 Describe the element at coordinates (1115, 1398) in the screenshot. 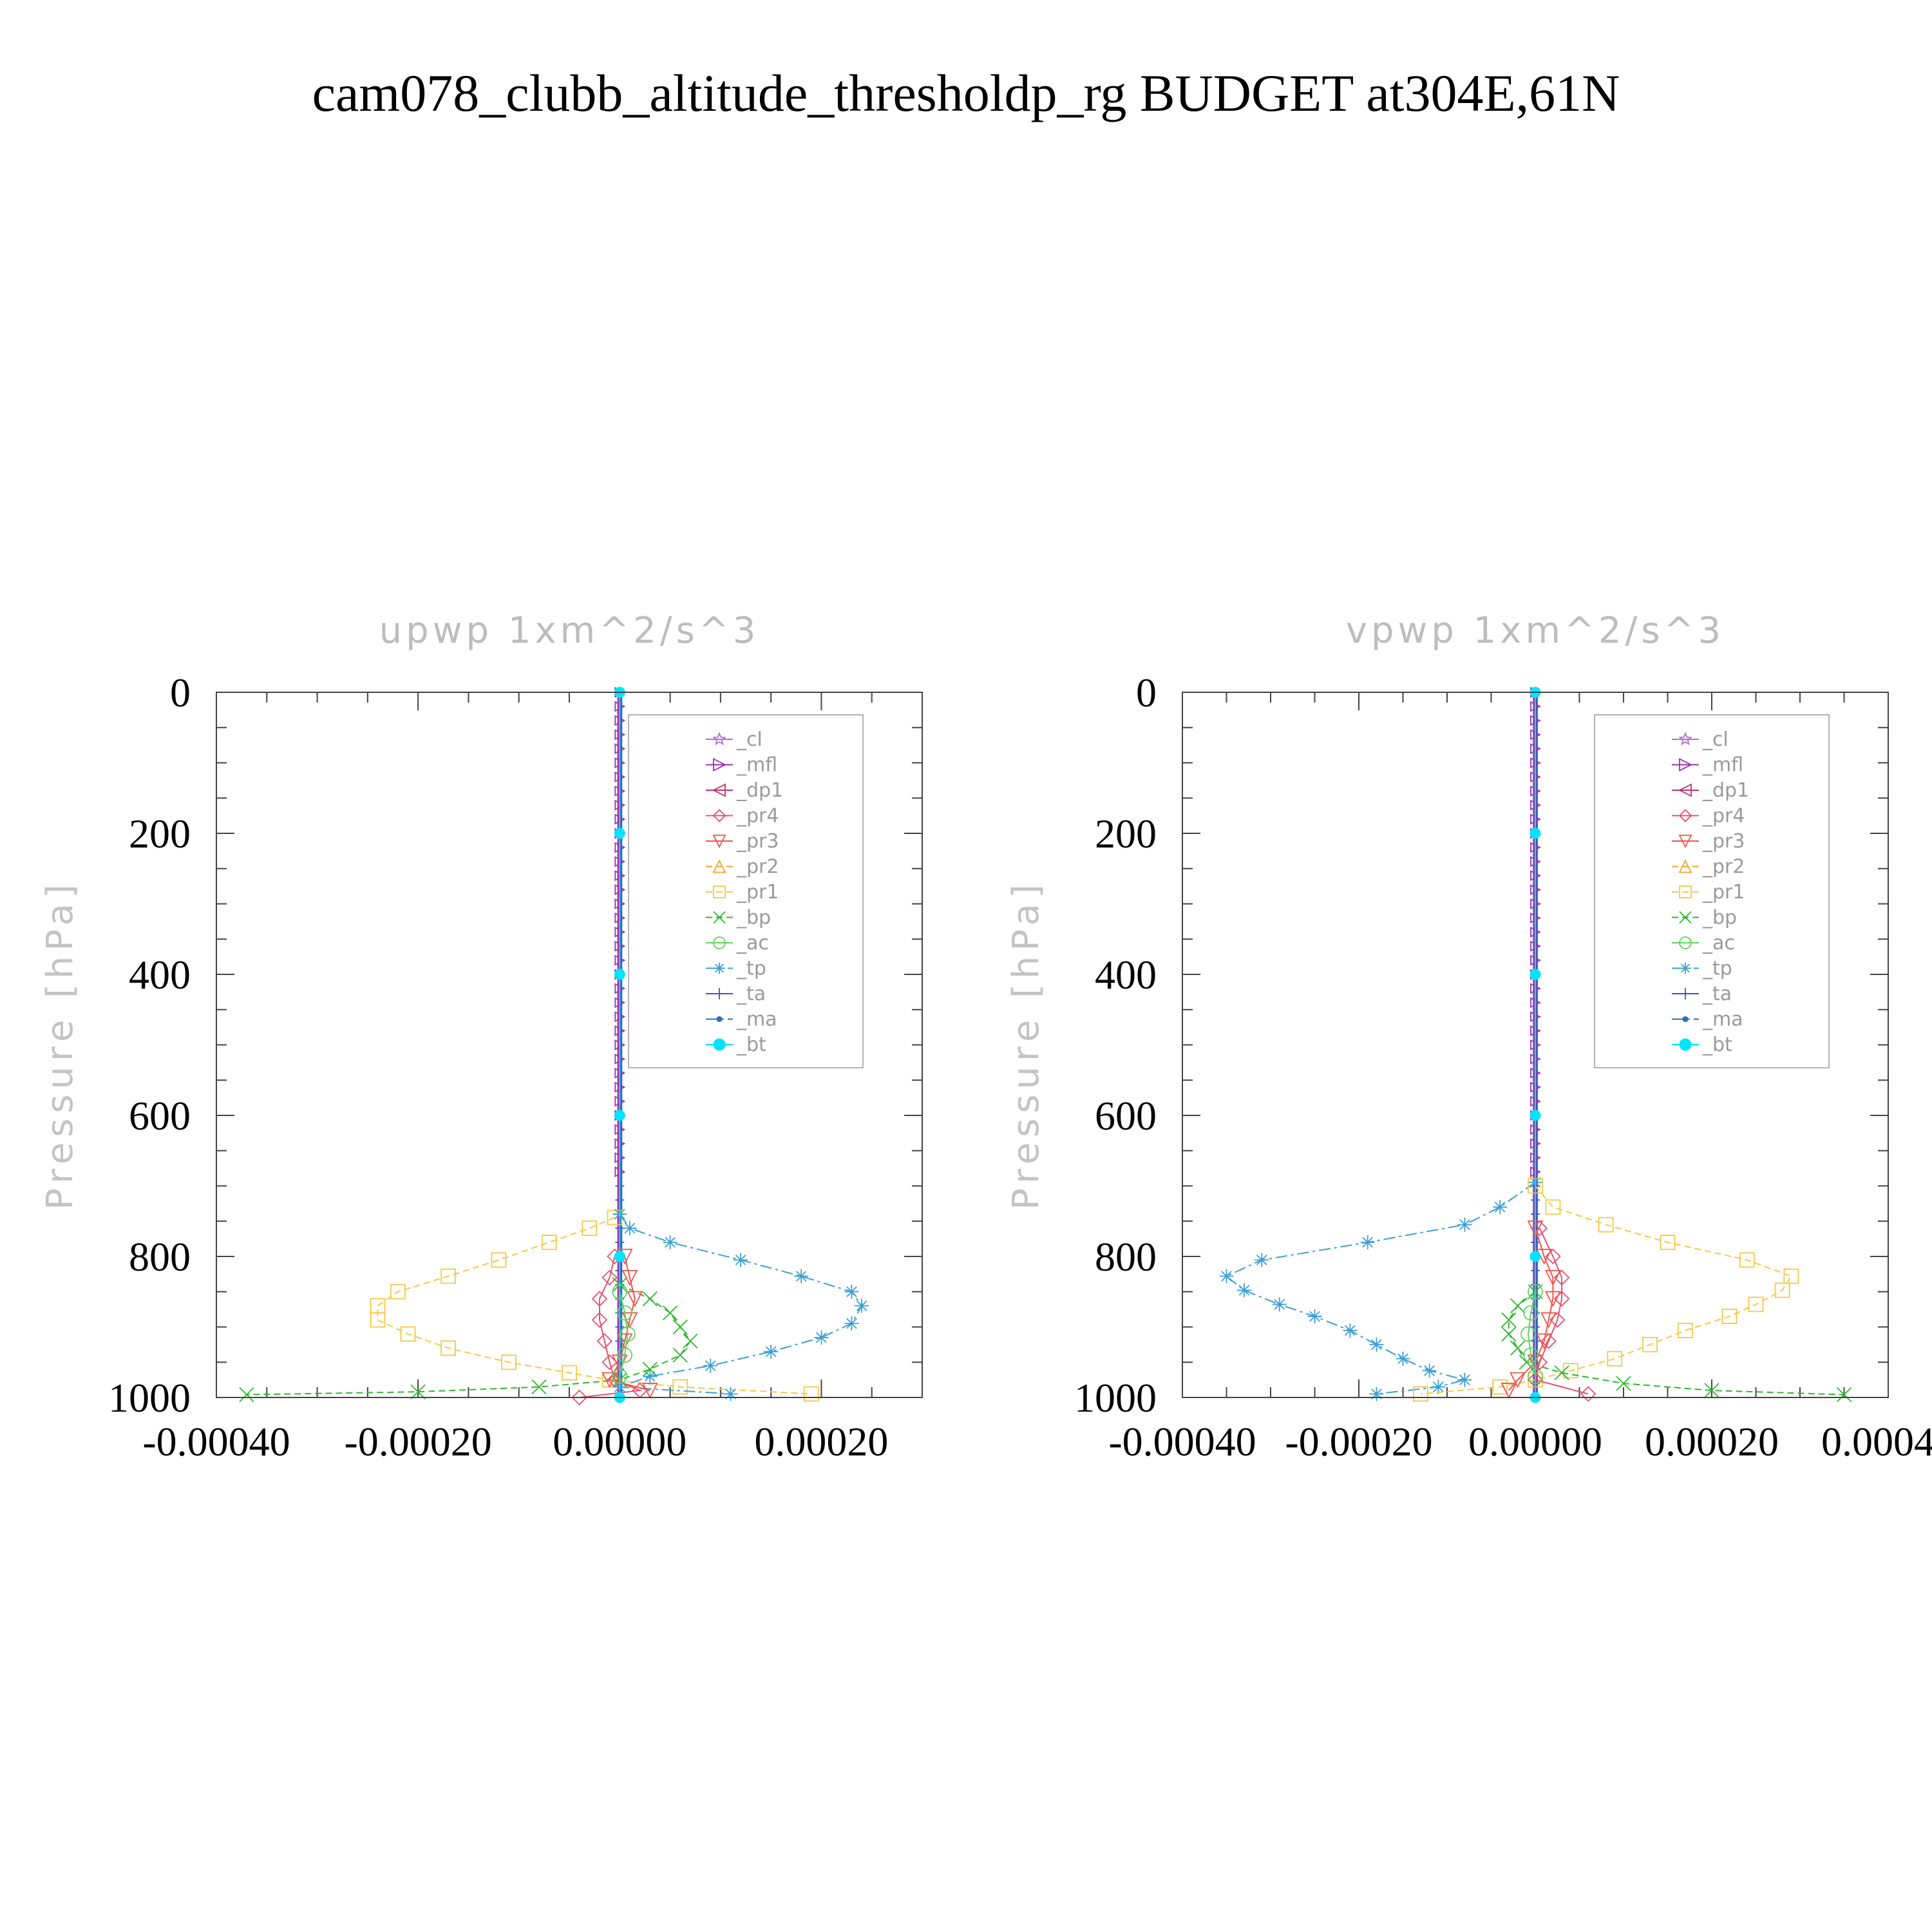

I see `vpwp-ytick-label: 1000` at that location.